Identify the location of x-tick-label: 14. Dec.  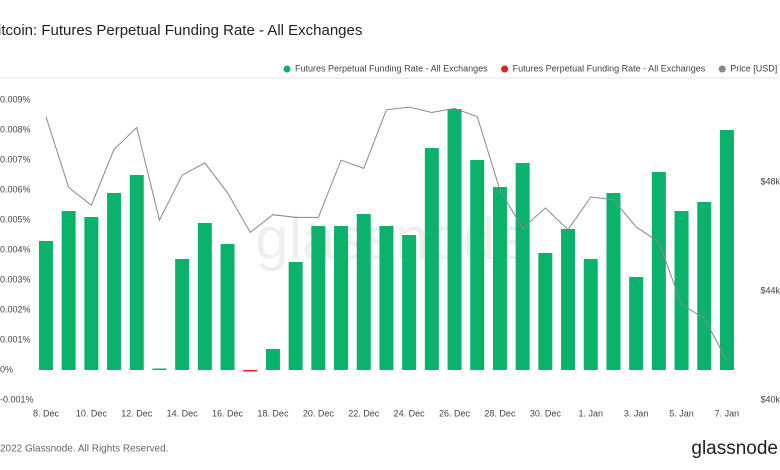
(183, 413).